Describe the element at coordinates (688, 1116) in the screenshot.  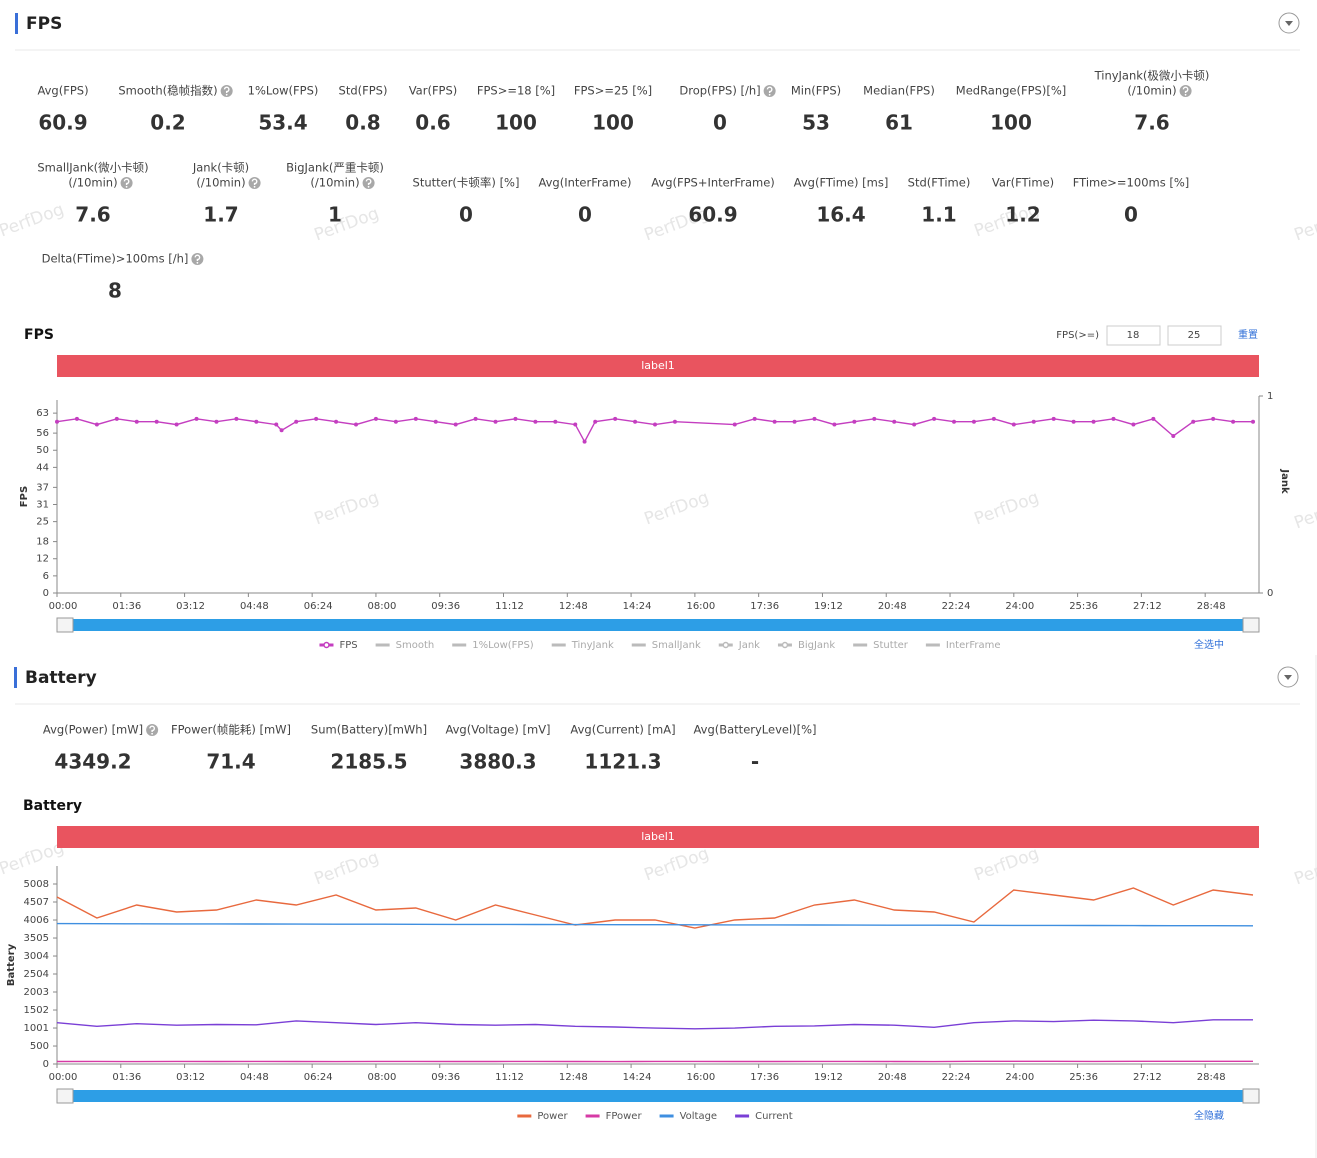
I see `legend-item: Voltage` at that location.